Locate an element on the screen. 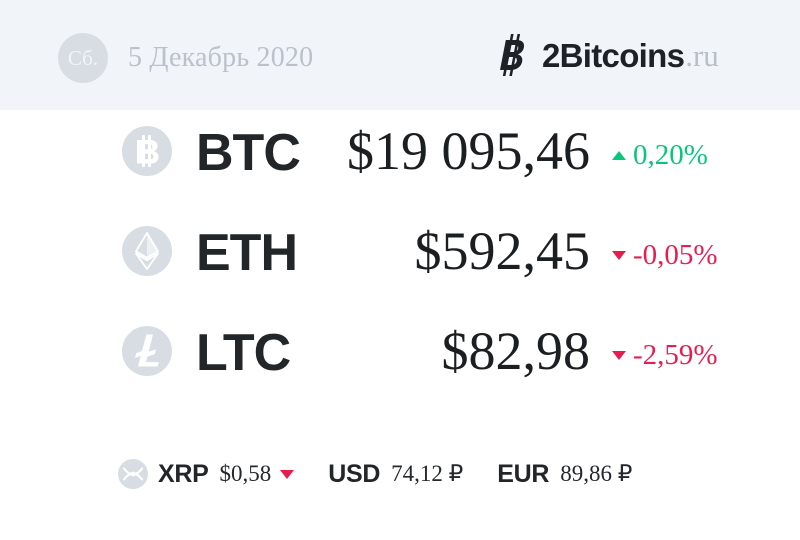 Image resolution: width=800 pixels, height=540 pixels. coin-change-value: 0,20% is located at coordinates (670, 155).